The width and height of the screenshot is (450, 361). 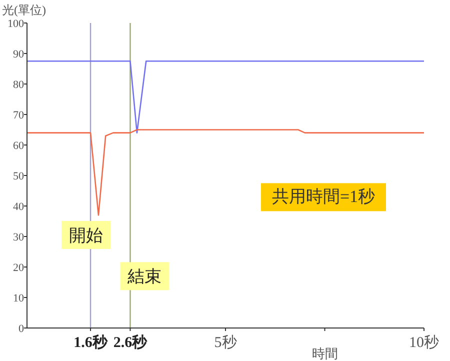 I want to click on y-tick-label: 100, so click(x=16, y=24).